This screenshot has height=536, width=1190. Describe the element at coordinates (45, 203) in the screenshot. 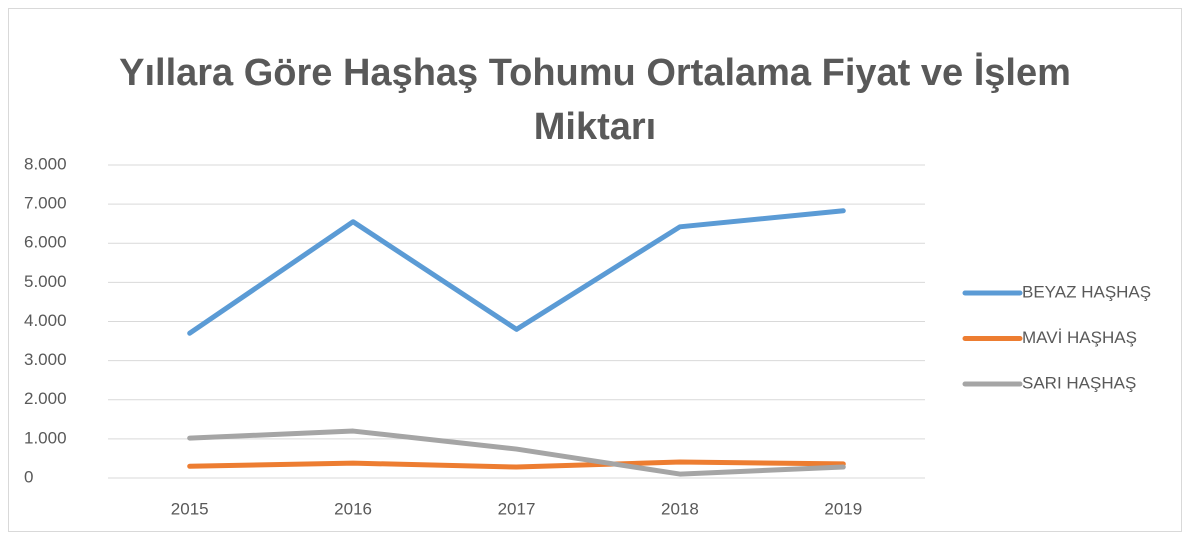

I see `y-tick-label: 7.000` at that location.